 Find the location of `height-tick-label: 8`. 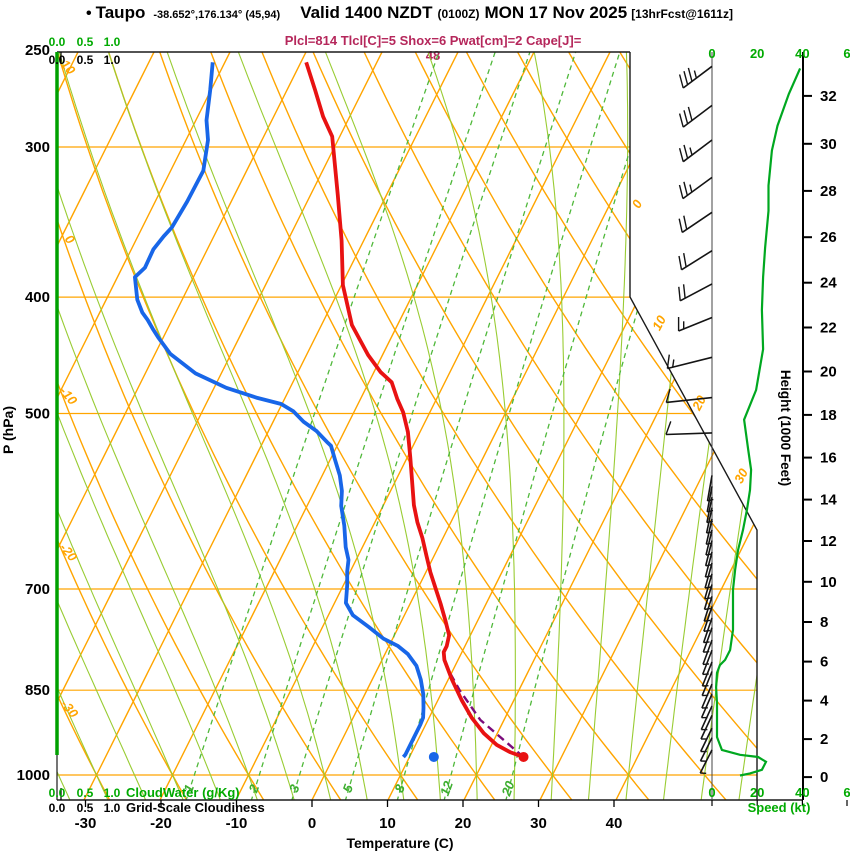

height-tick-label: 8 is located at coordinates (824, 622).